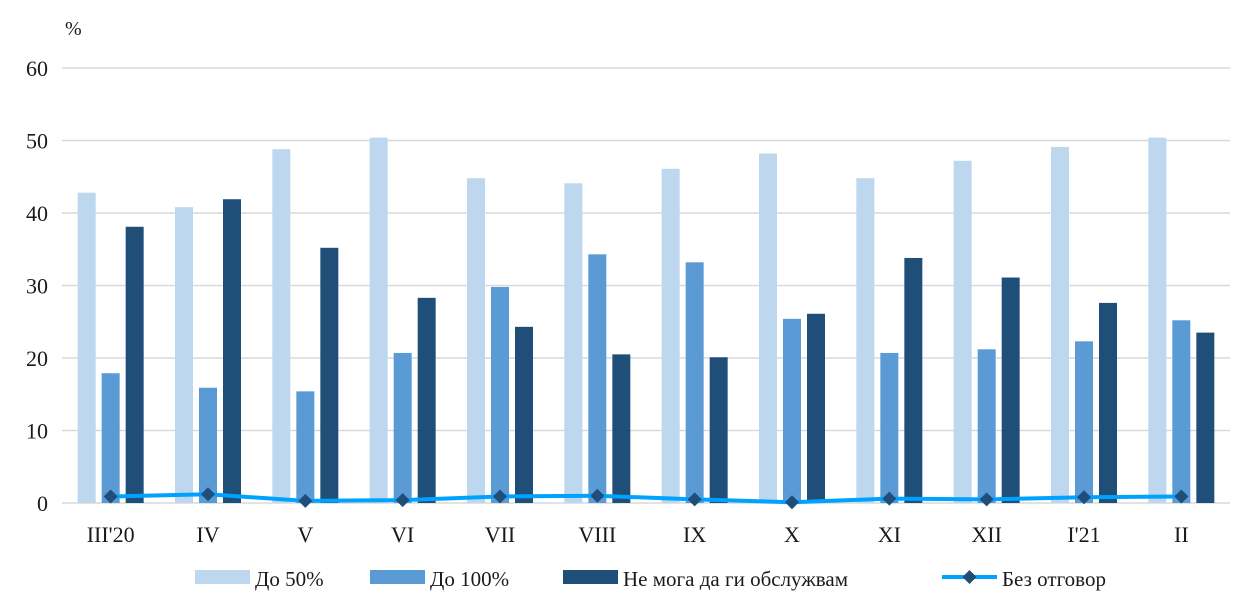 This screenshot has height=603, width=1243. Describe the element at coordinates (305, 534) in the screenshot. I see `x-tick-label: V` at that location.